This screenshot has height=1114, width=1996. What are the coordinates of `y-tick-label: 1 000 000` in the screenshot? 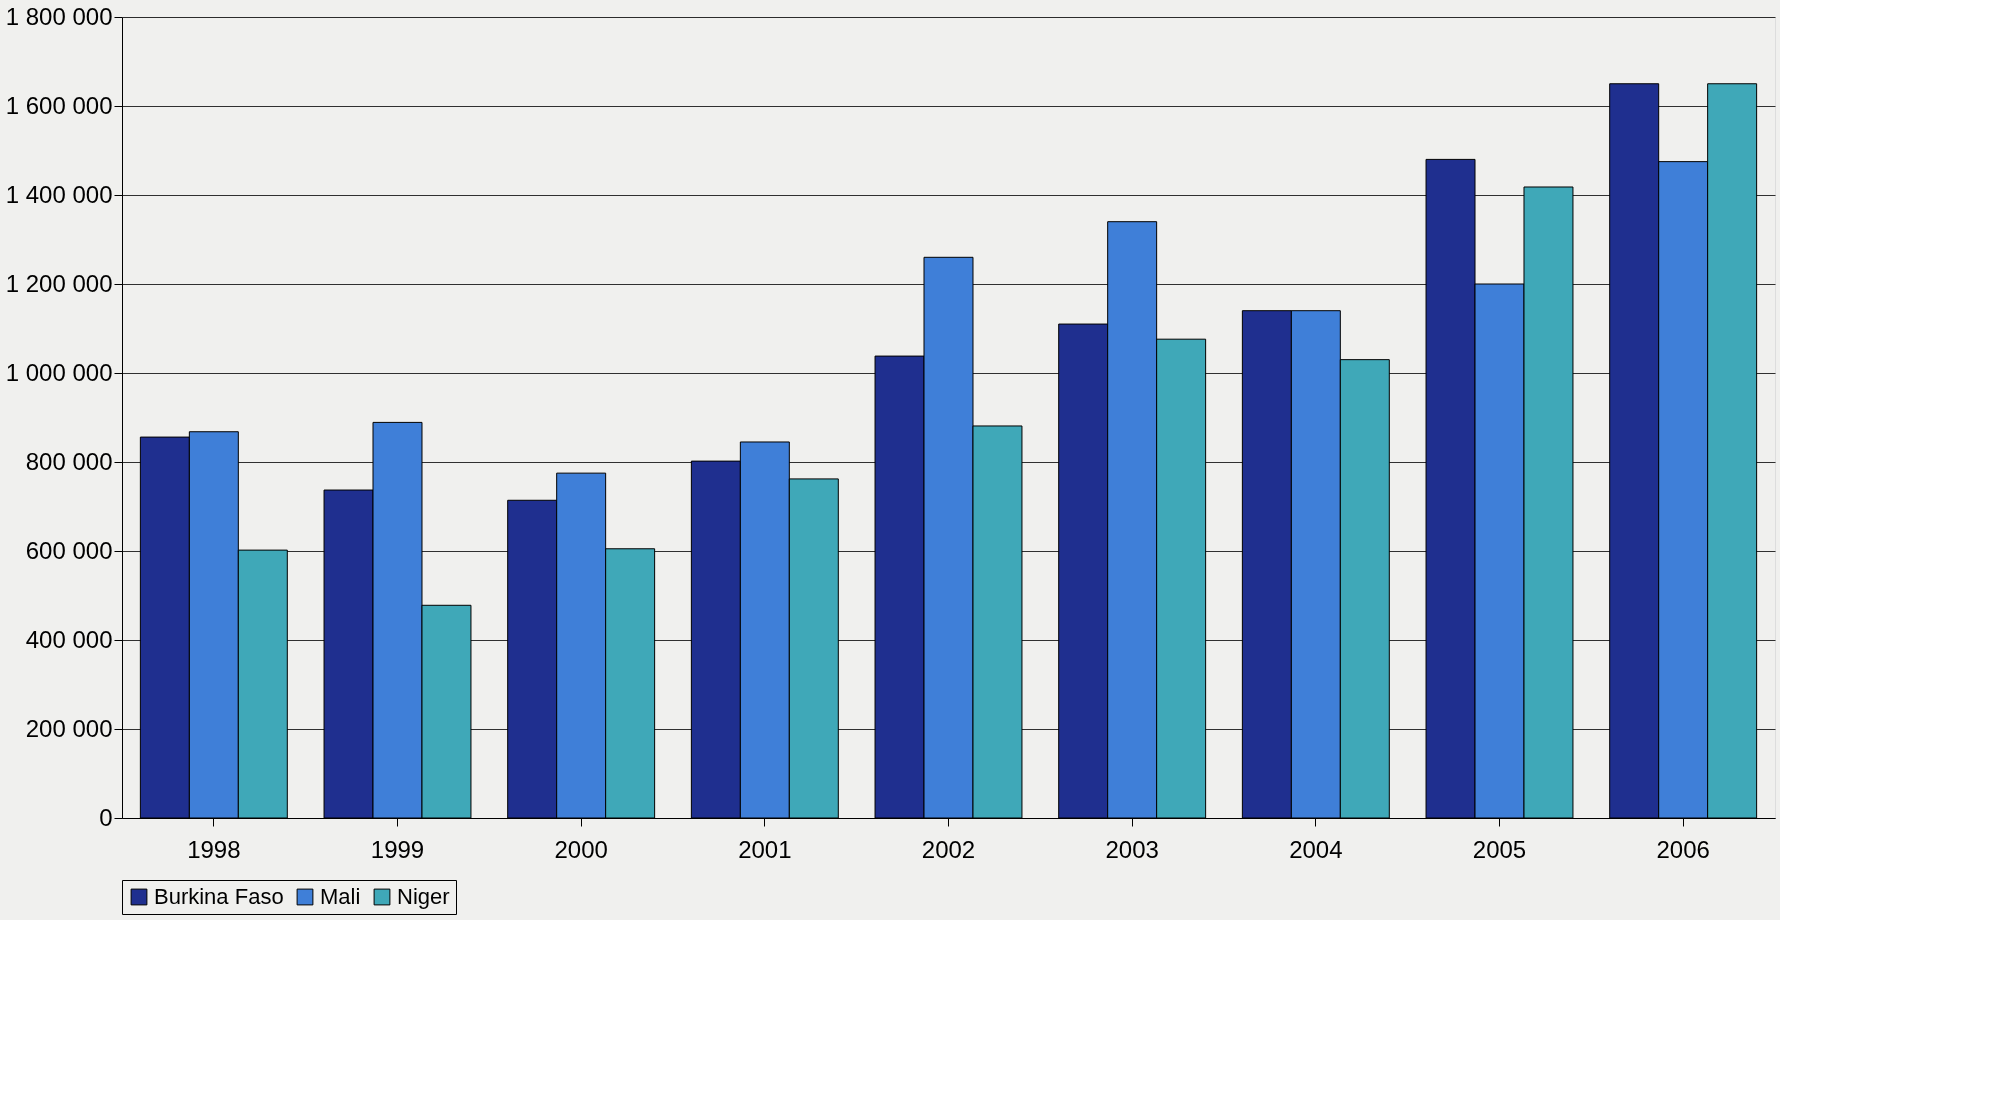 It's located at (59, 372).